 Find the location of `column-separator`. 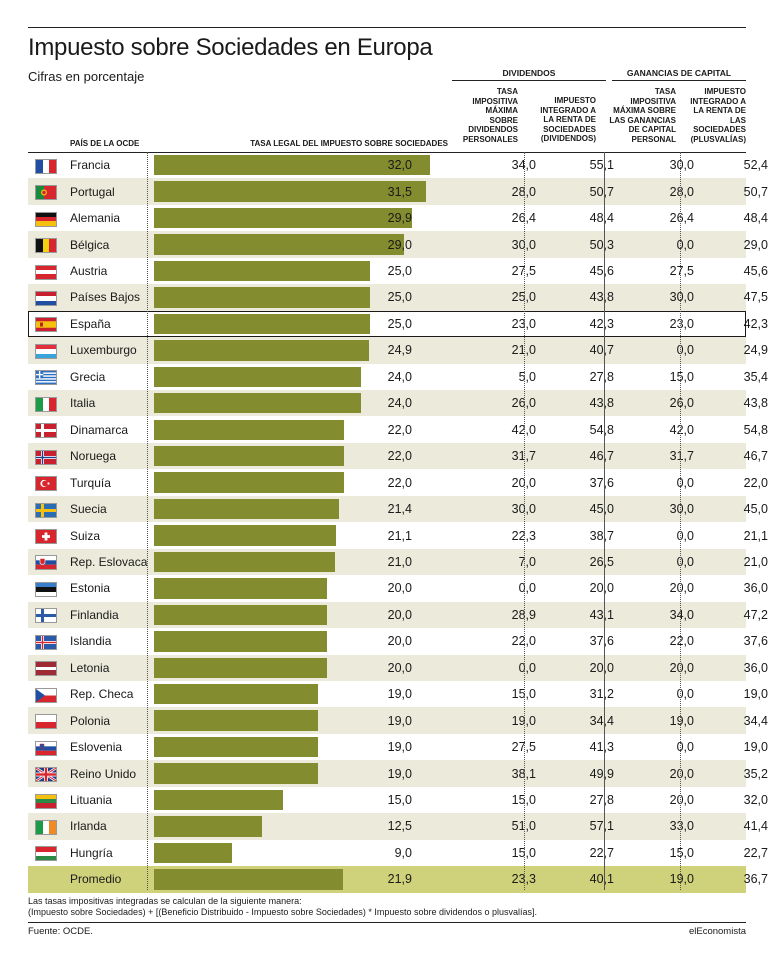

column-separator is located at coordinates (680, 521).